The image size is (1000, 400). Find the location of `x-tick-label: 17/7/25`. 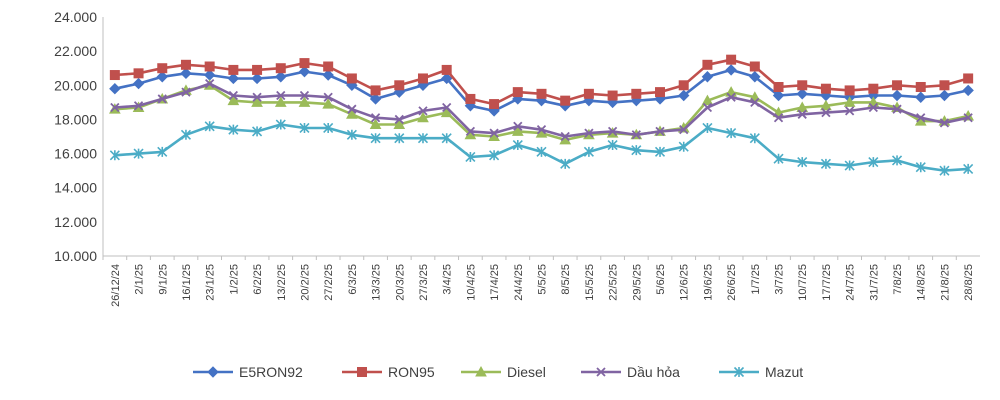

x-tick-label: 17/7/25 is located at coordinates (827, 282).